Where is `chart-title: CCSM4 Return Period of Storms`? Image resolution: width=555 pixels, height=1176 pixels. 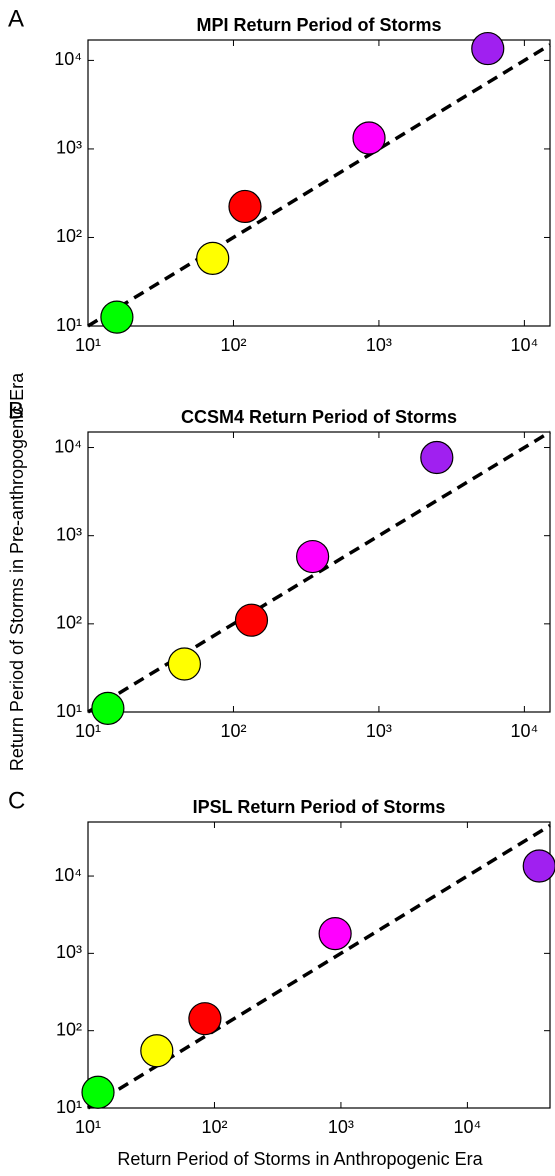
chart-title: CCSM4 Return Period of Storms is located at coordinates (319, 417).